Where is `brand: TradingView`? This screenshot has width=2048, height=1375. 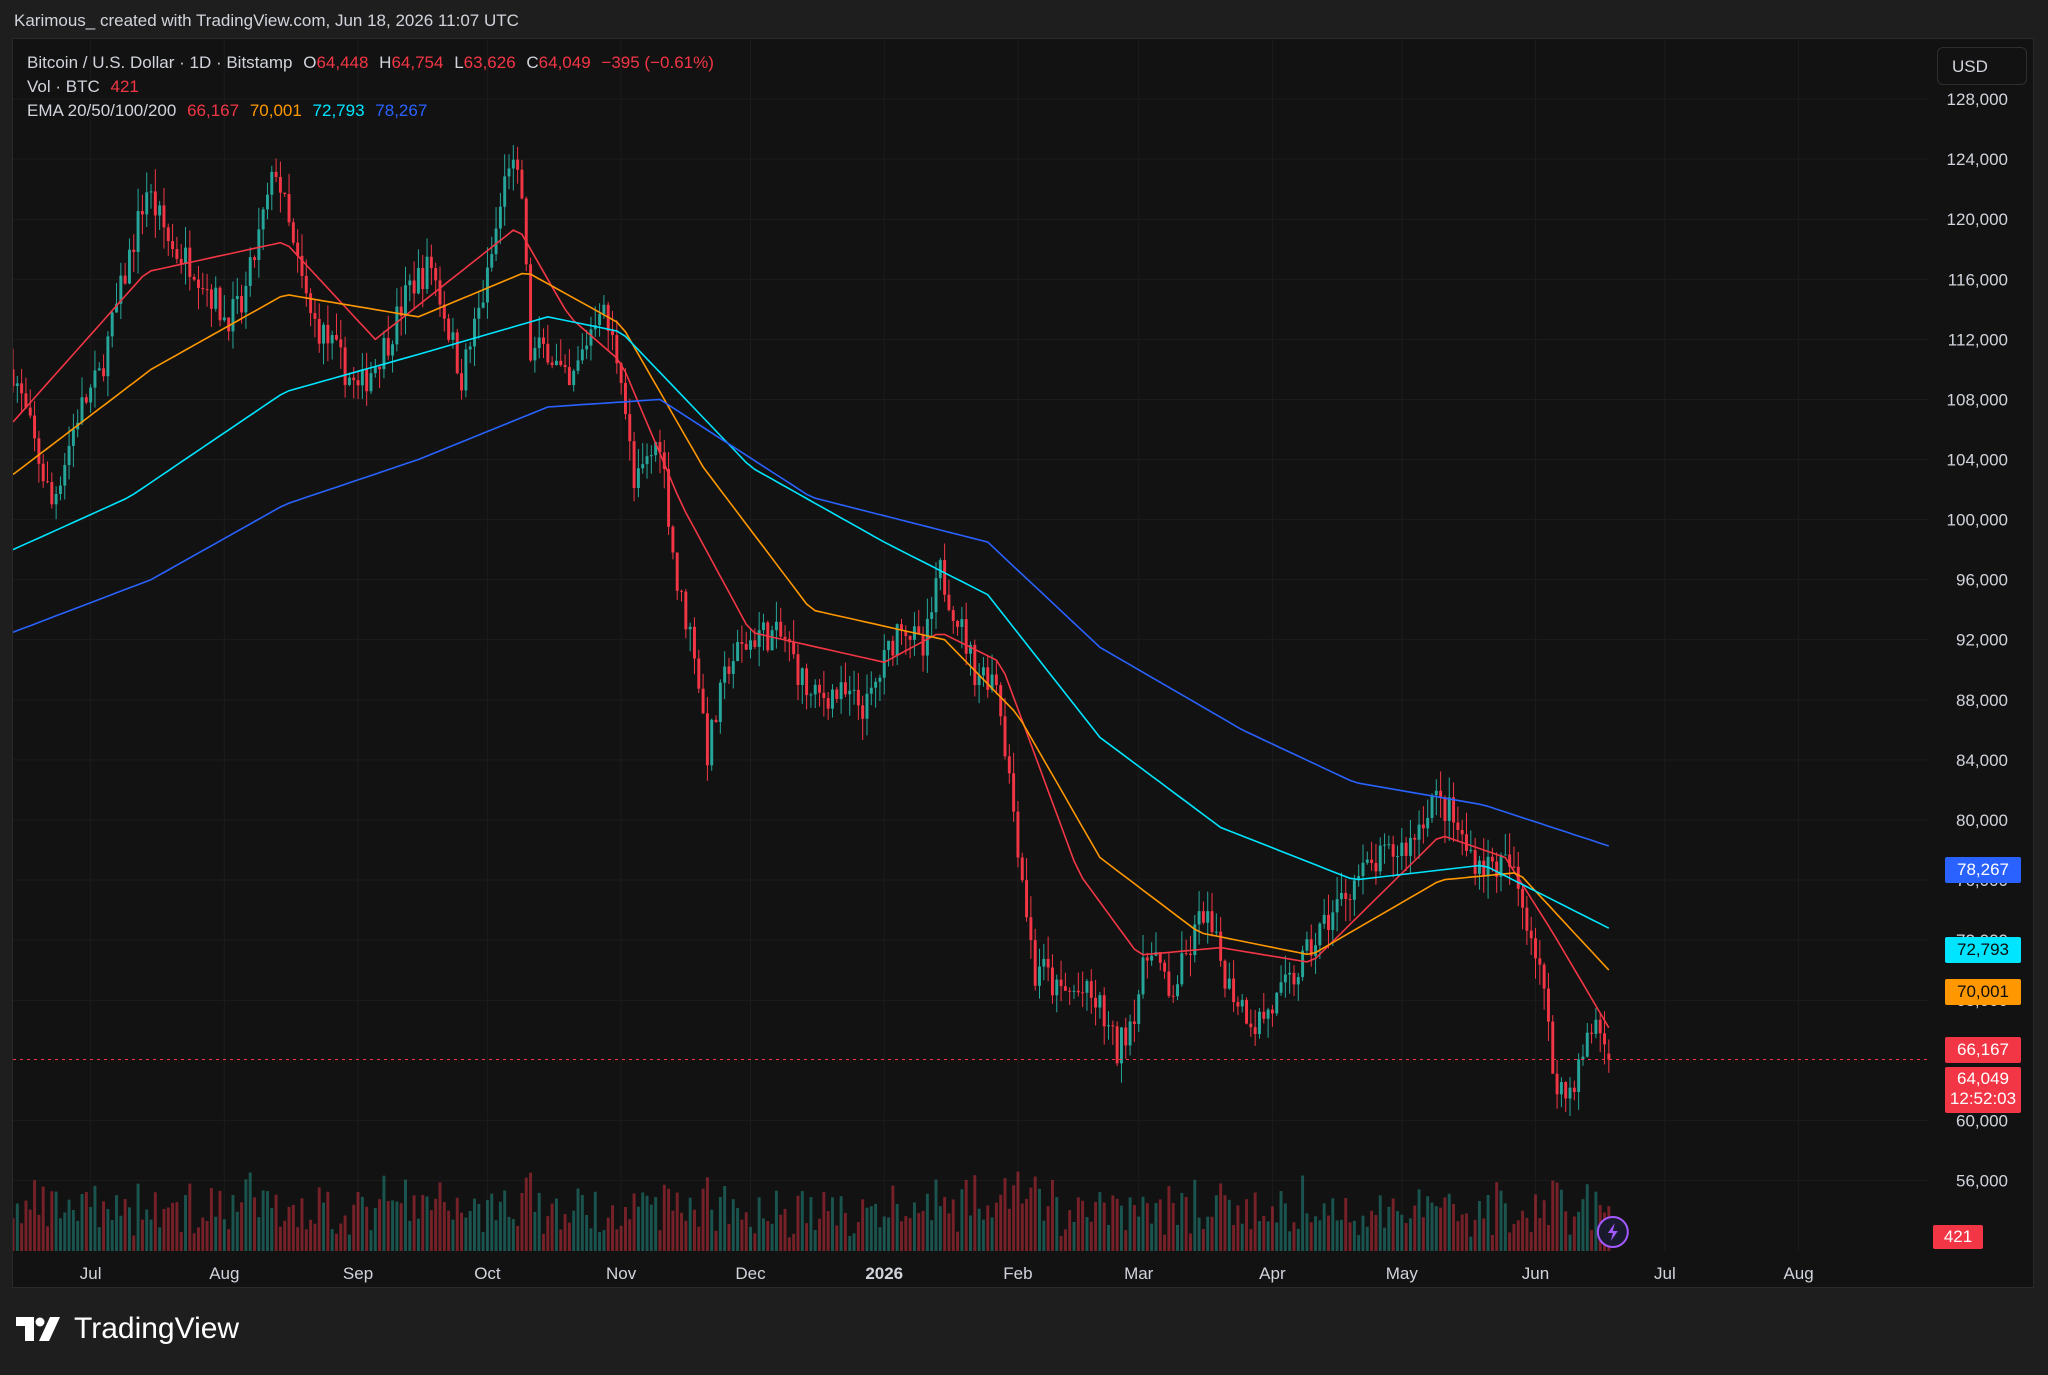 brand: TradingView is located at coordinates (127, 1329).